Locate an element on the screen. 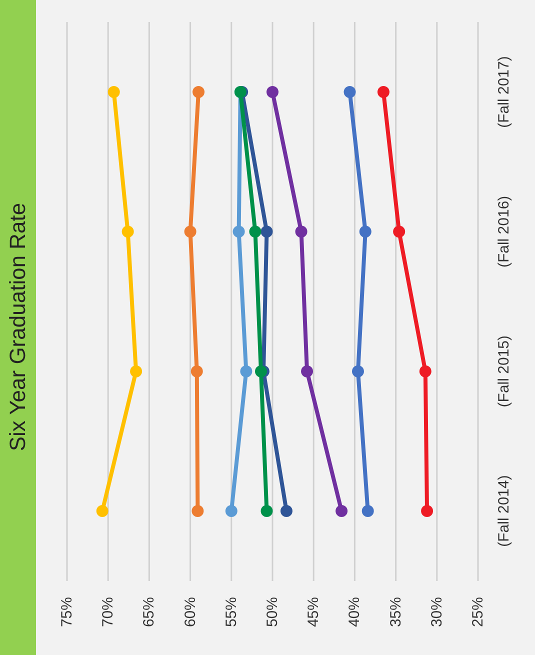 This screenshot has width=535, height=655. x-tick-label: 35% is located at coordinates (395, 612).